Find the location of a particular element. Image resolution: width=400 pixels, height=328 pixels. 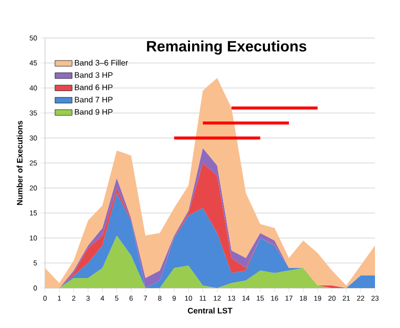

x-axis-title: Central LST is located at coordinates (210, 311).